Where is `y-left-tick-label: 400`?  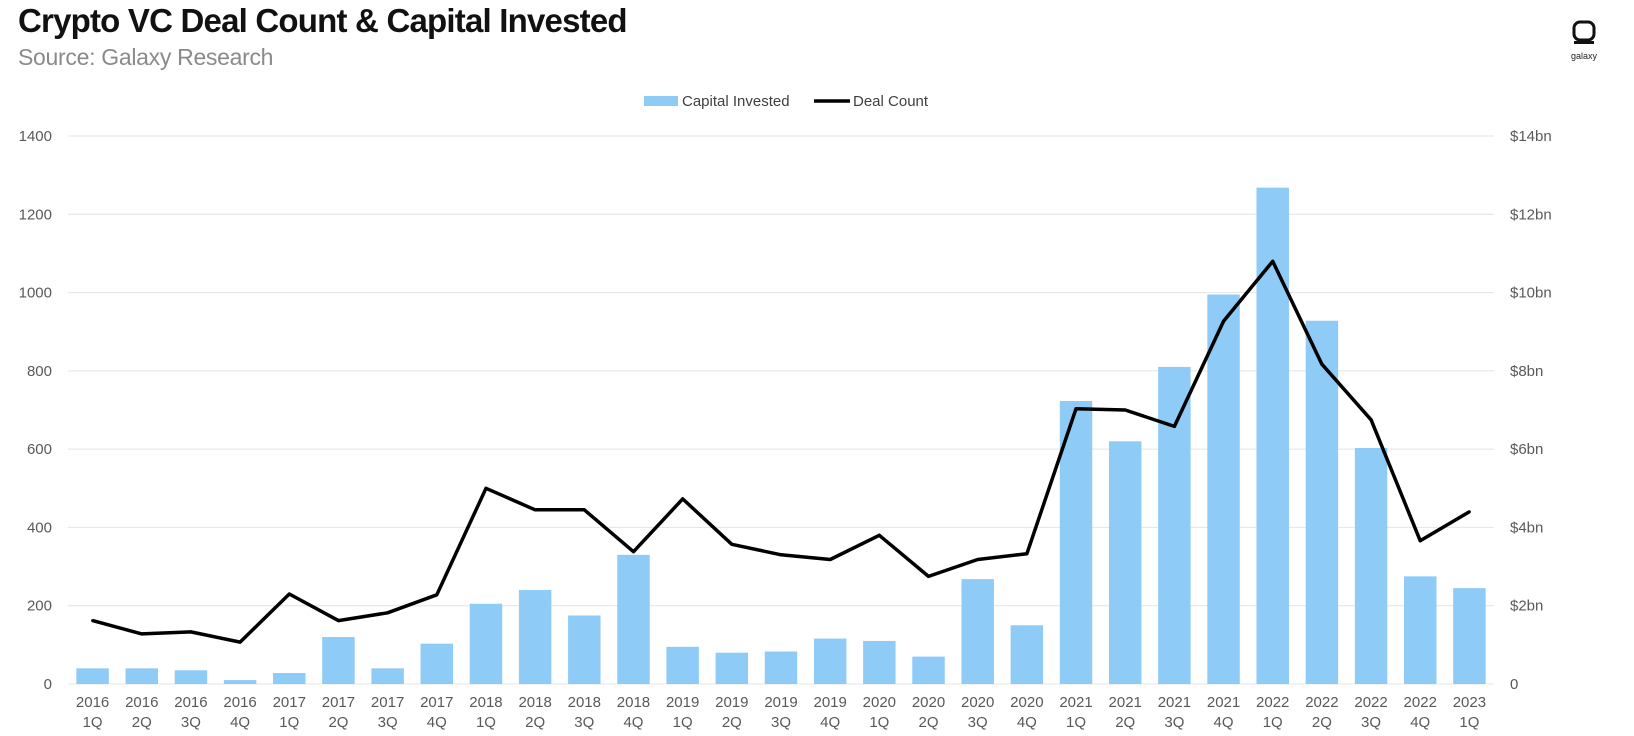 y-left-tick-label: 400 is located at coordinates (39, 527).